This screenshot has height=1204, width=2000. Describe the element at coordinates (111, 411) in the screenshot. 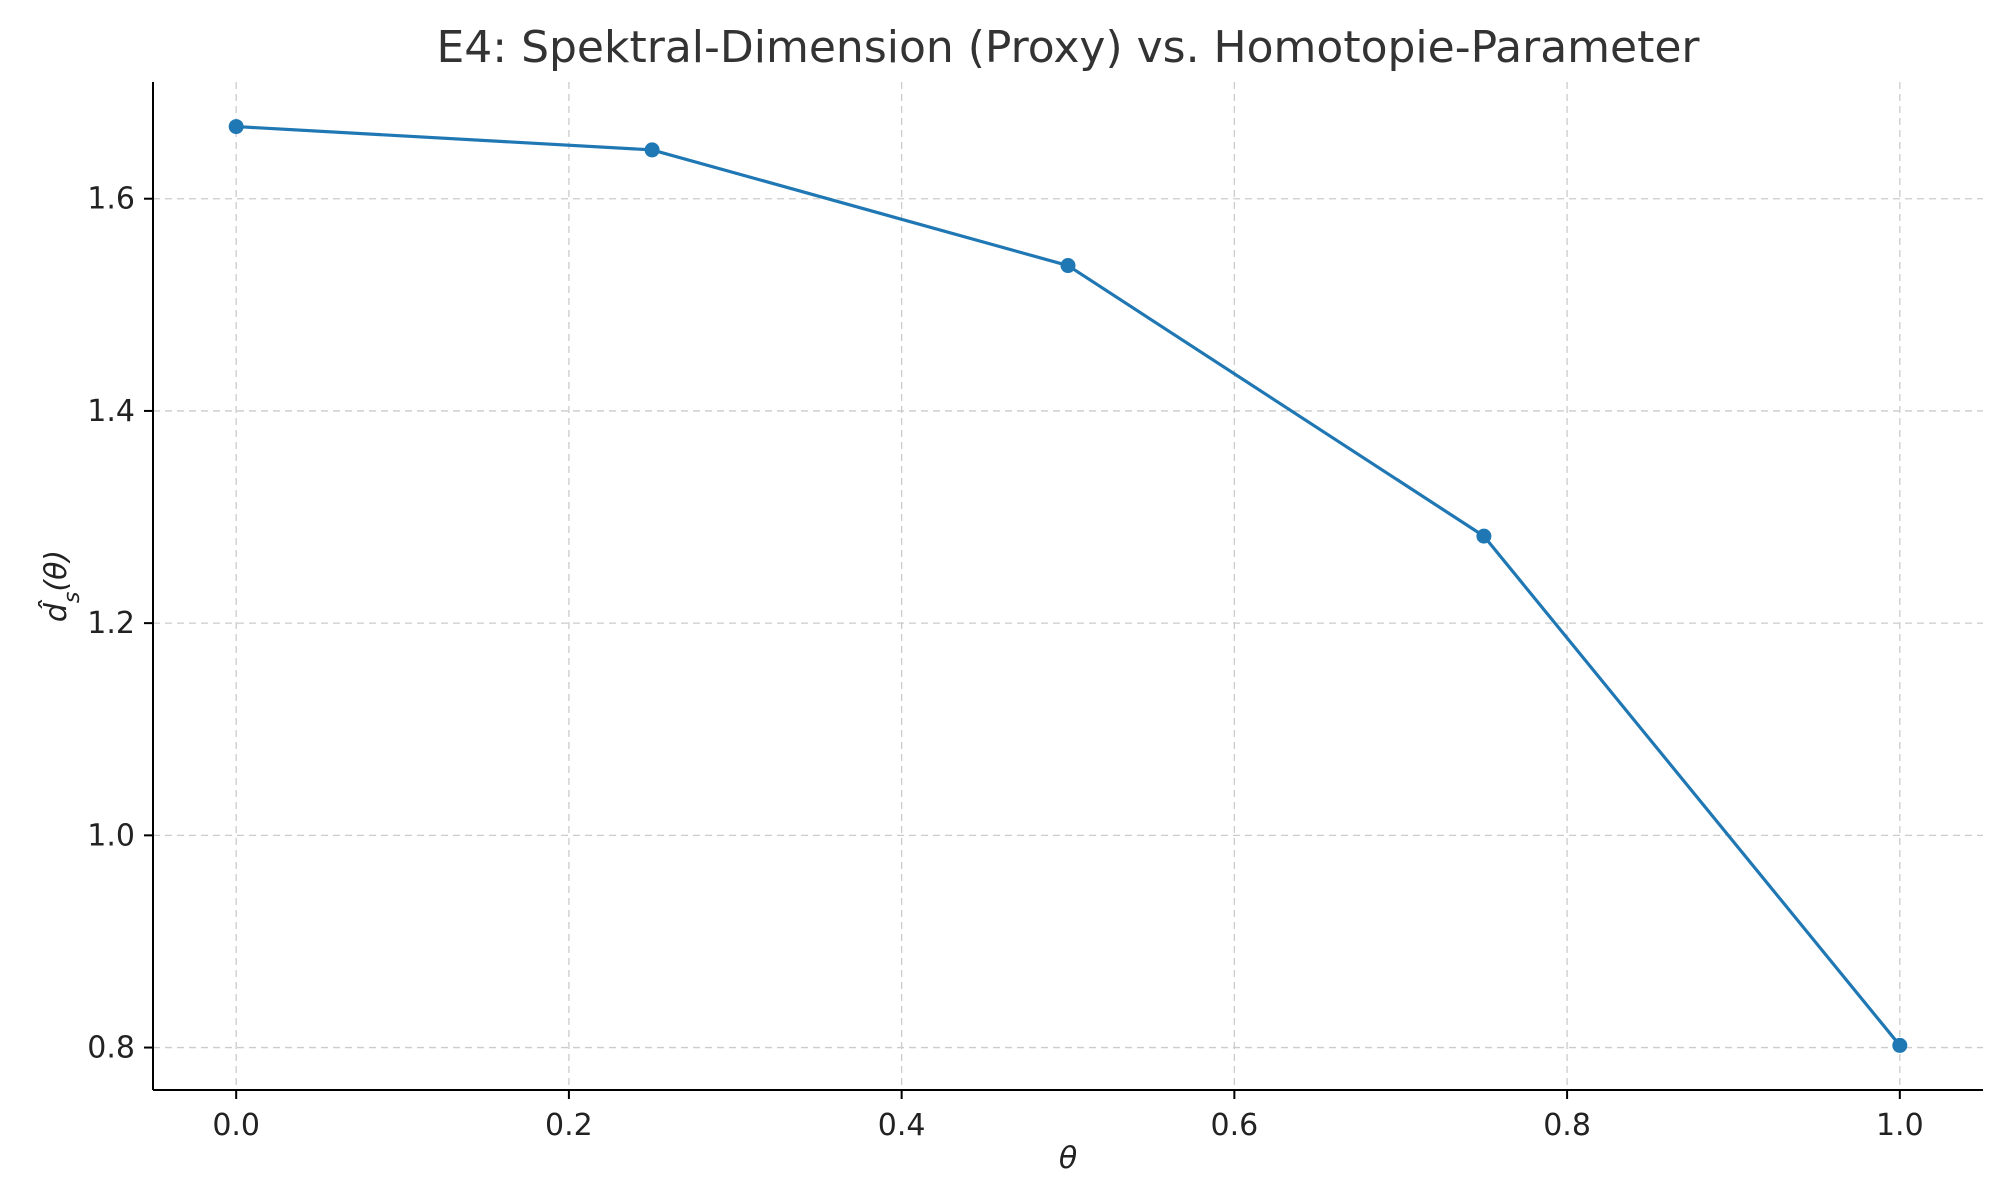

I see `y-tick-label: 1.4` at that location.